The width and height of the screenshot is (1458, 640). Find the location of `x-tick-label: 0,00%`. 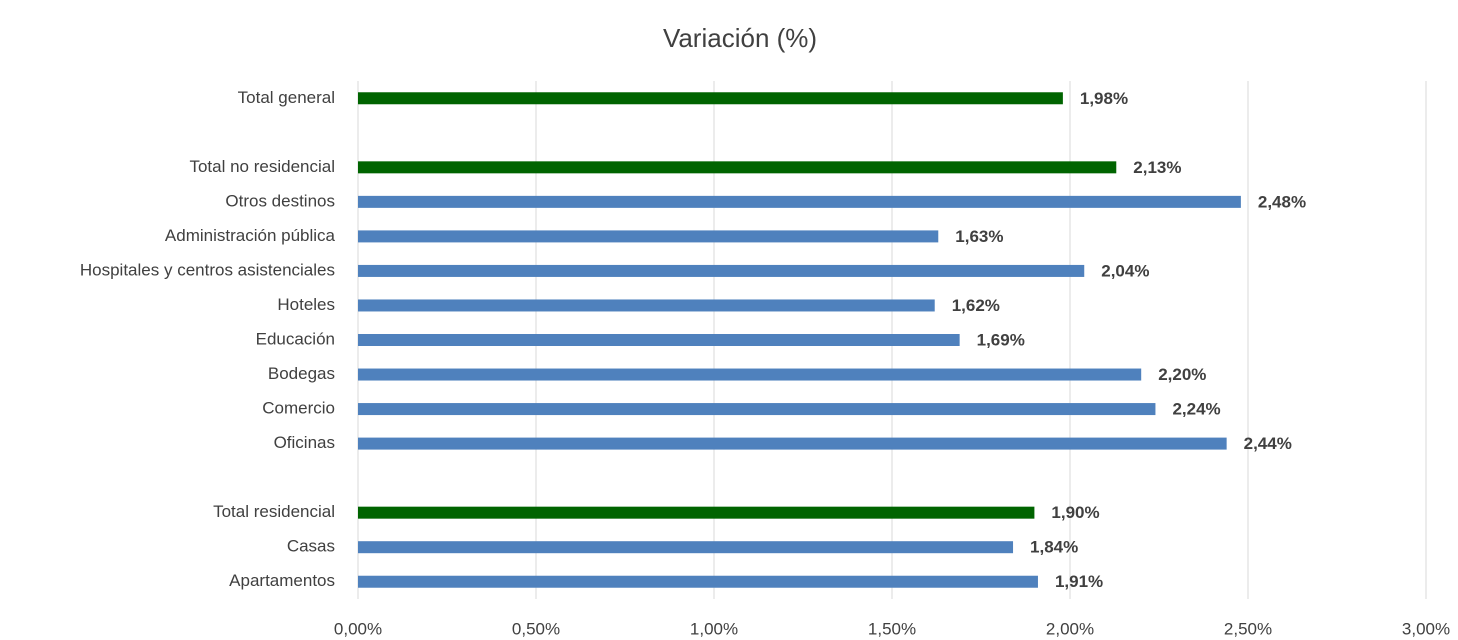

x-tick-label: 0,00% is located at coordinates (358, 628).